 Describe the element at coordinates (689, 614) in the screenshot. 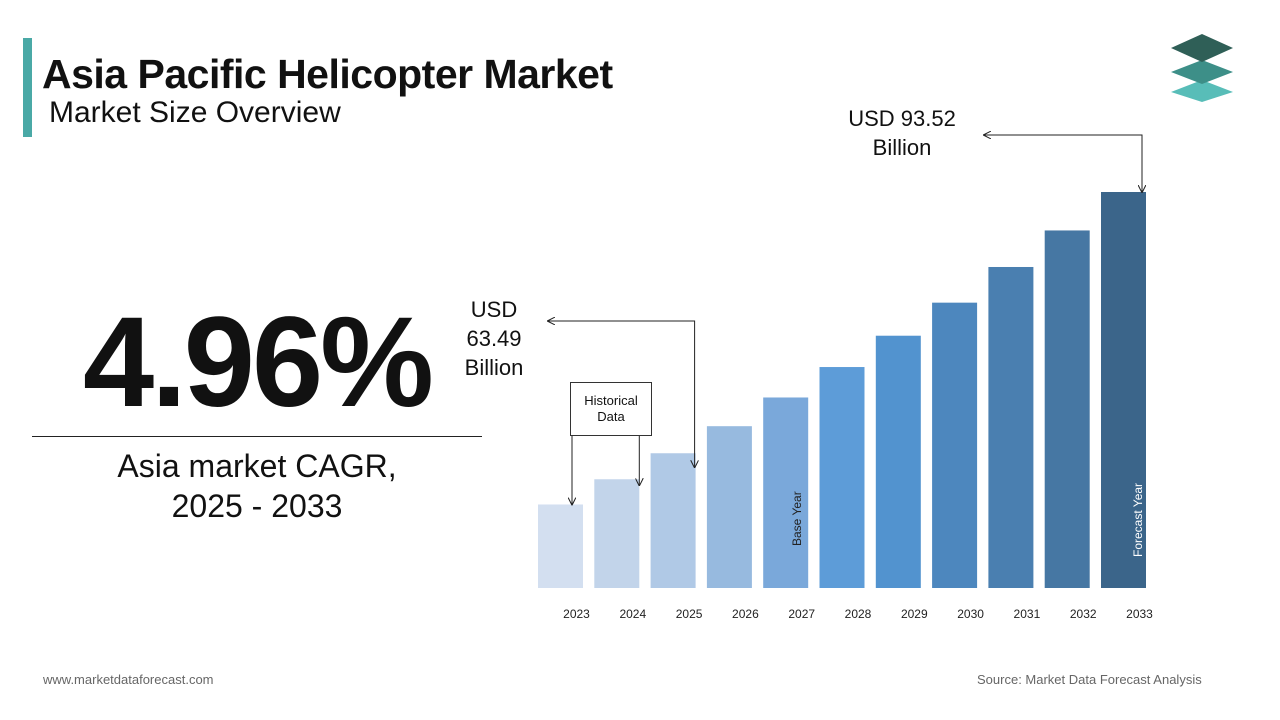

I see `x-tick-label-2025: 2025` at that location.